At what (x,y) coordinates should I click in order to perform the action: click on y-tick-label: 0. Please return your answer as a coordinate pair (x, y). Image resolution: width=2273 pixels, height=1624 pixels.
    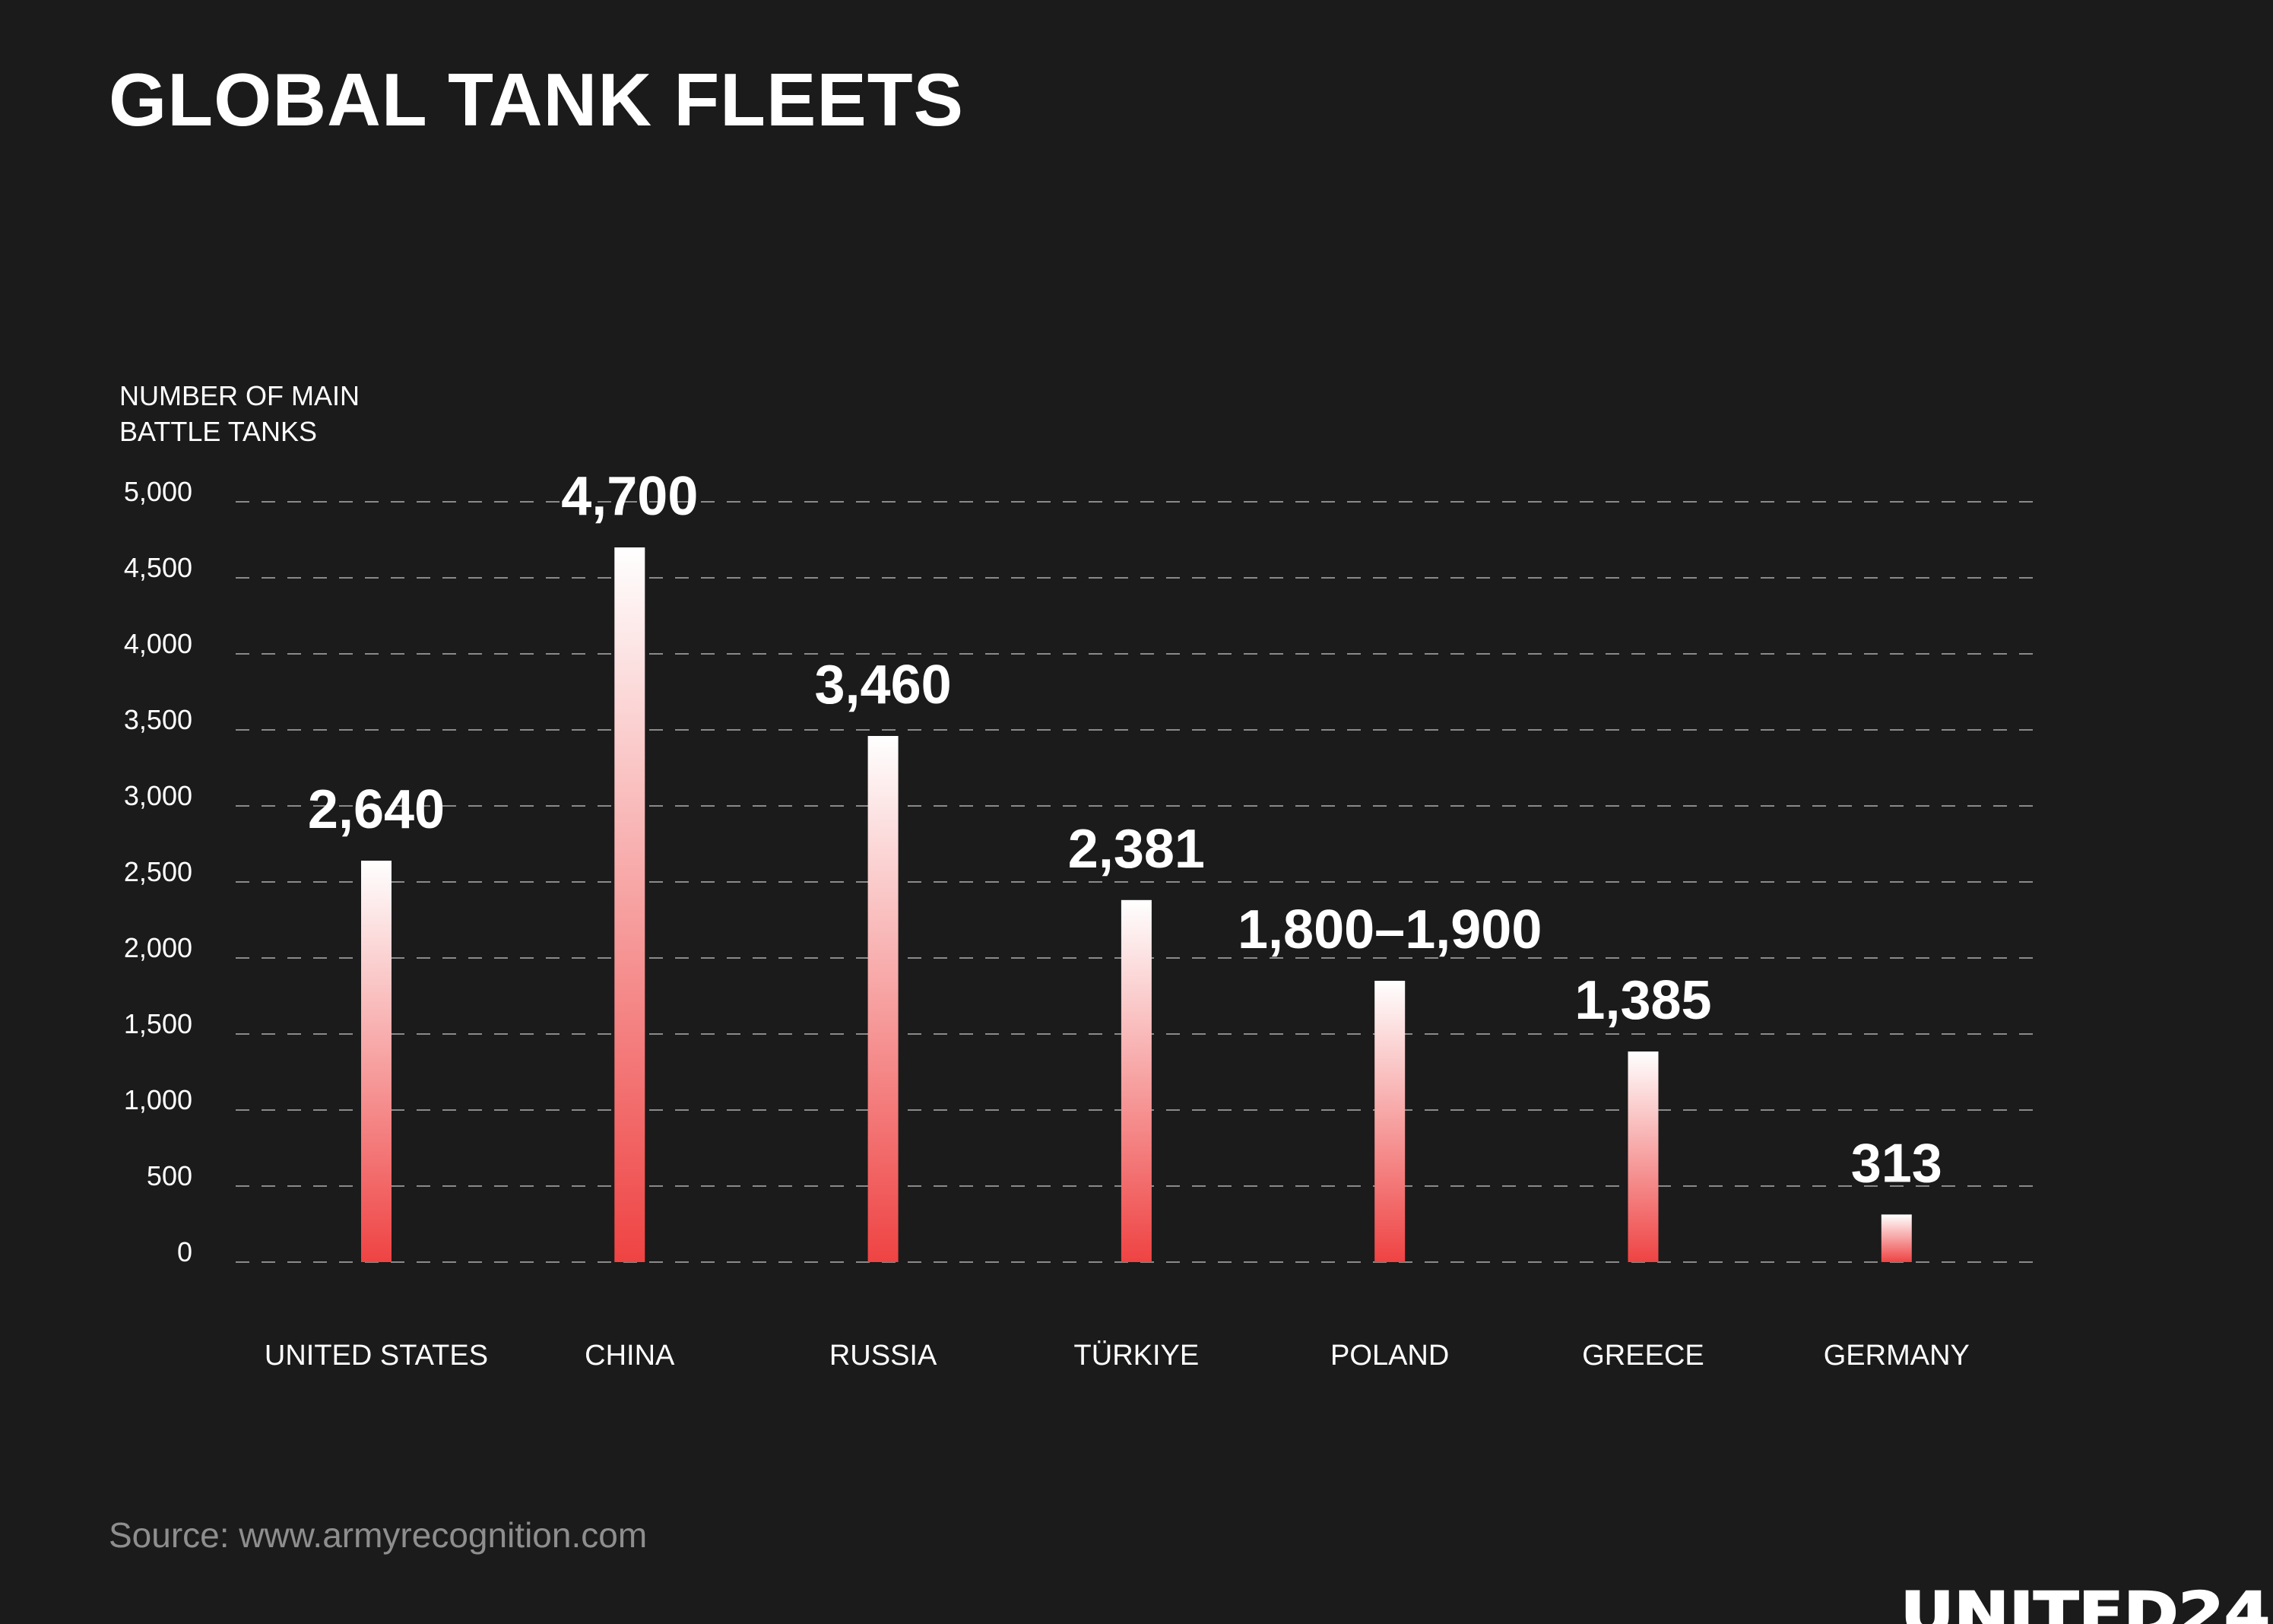
    Looking at the image, I should click on (185, 1251).